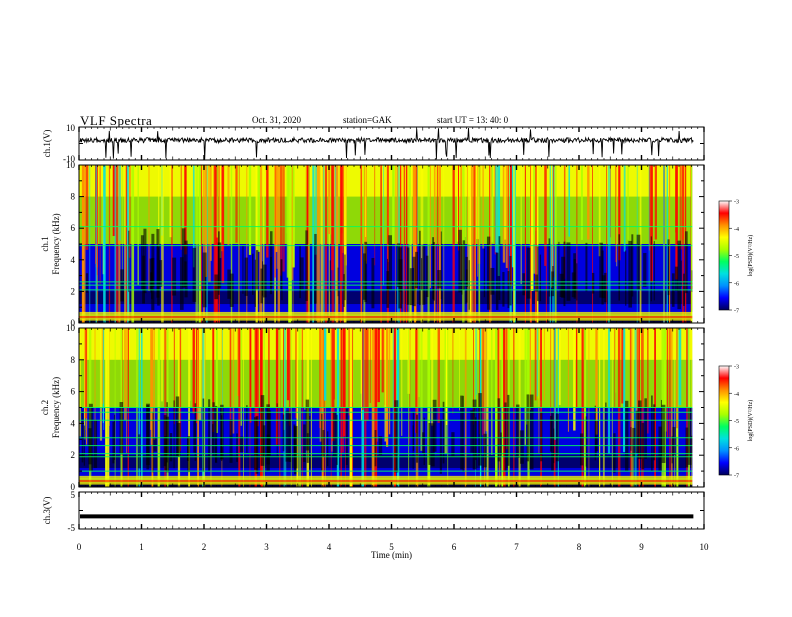  What do you see at coordinates (71, 328) in the screenshot?
I see `y-tick-label: 10` at bounding box center [71, 328].